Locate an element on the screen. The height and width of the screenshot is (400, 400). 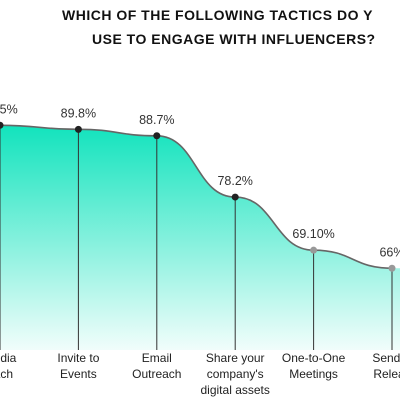
x-tick-label: Meetings is located at coordinates (313, 374).